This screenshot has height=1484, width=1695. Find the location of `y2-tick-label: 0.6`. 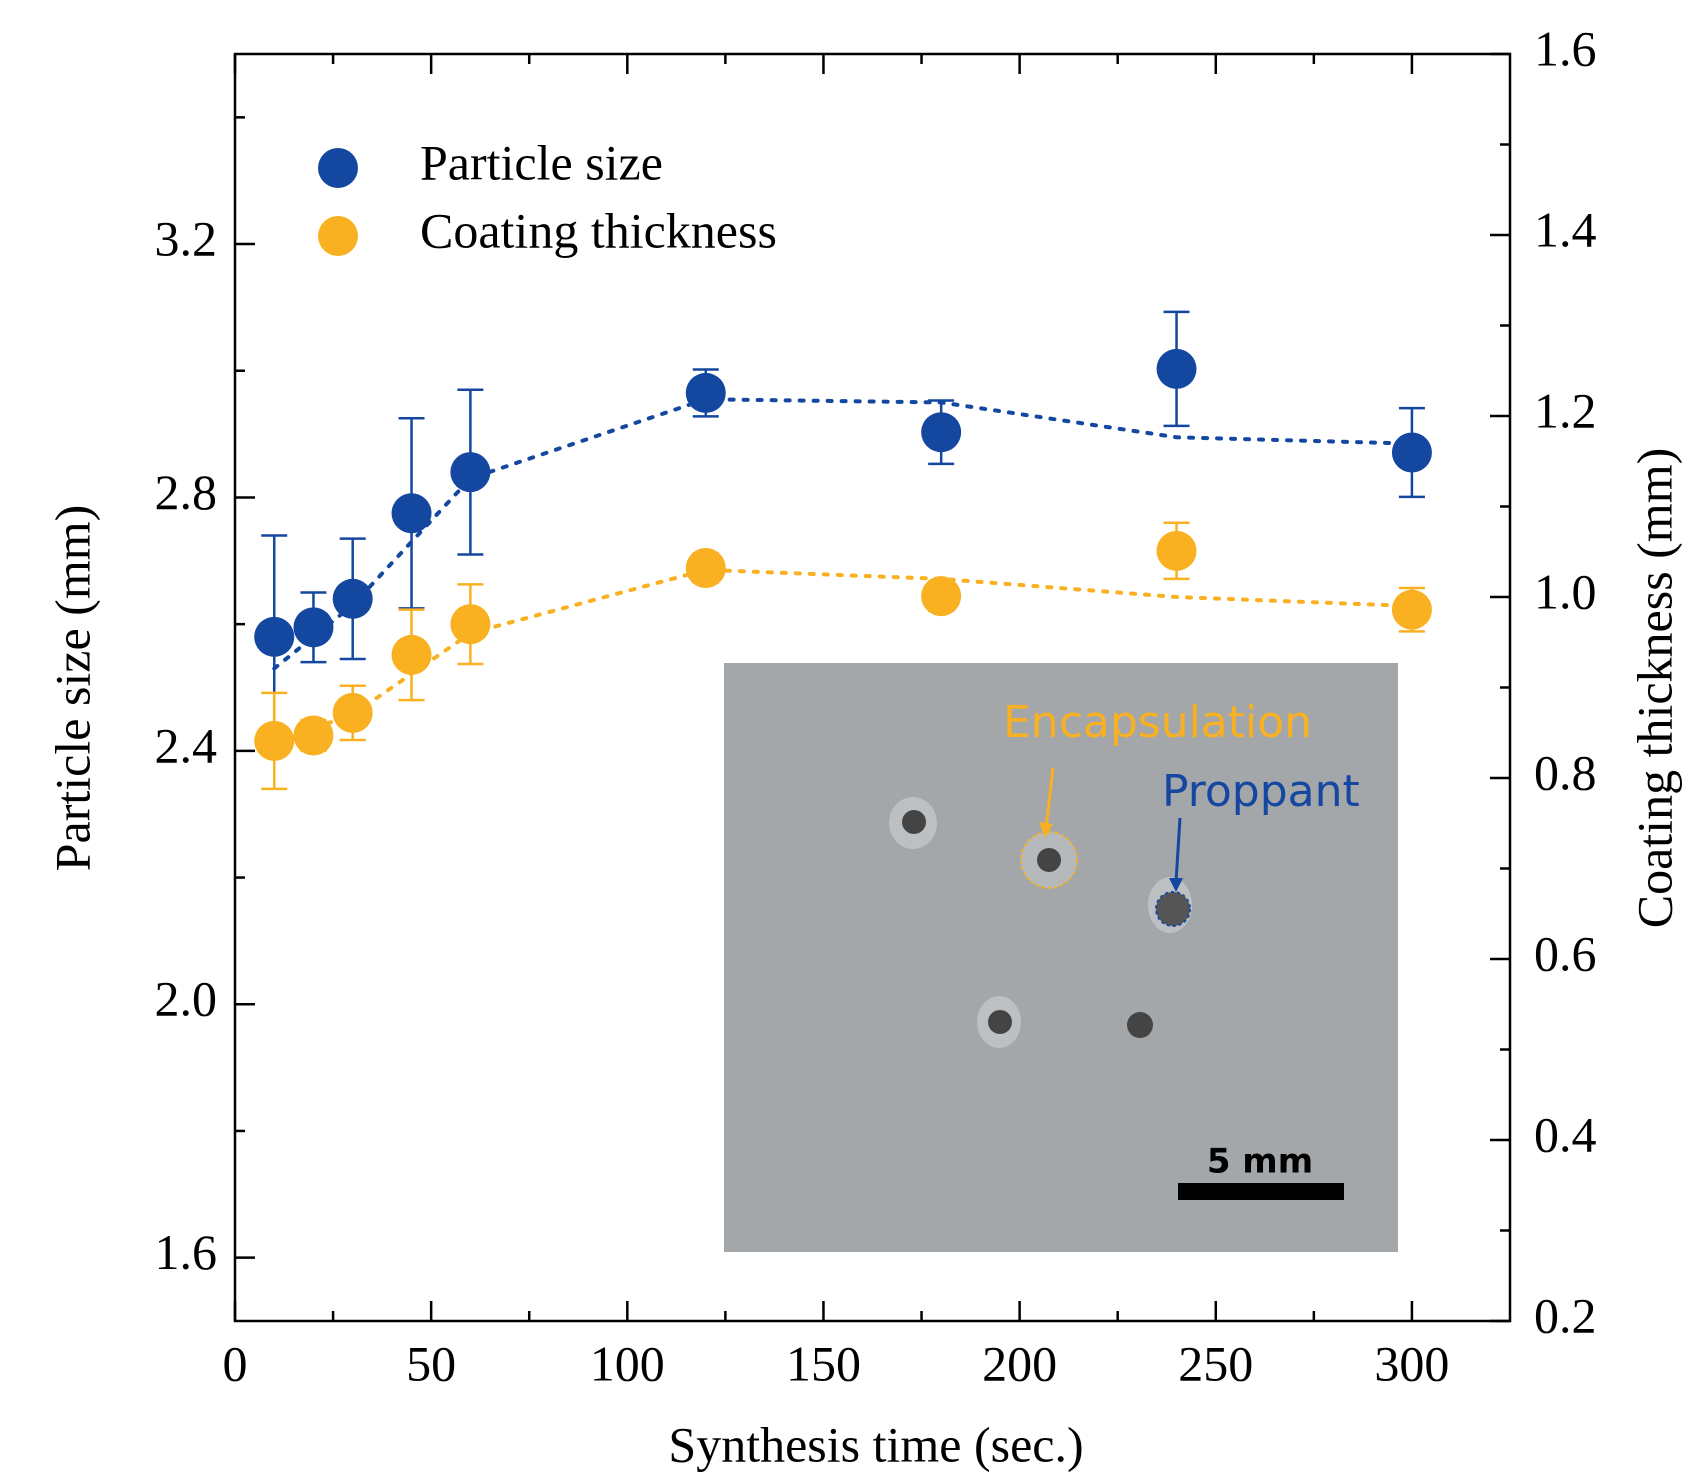

y2-tick-label: 0.6 is located at coordinates (1565, 953).